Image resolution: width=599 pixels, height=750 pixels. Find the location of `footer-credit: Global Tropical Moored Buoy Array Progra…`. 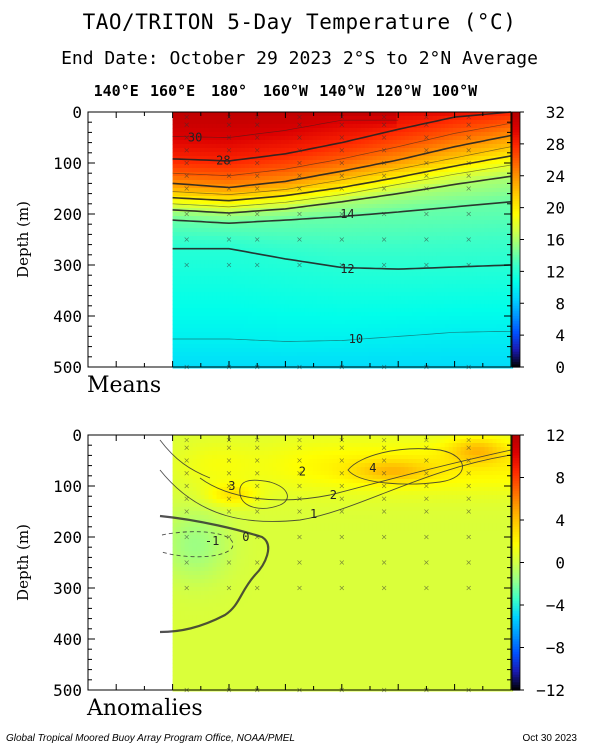

footer-credit: Global Tropical Moored Buoy Array Progra… is located at coordinates (150, 738).